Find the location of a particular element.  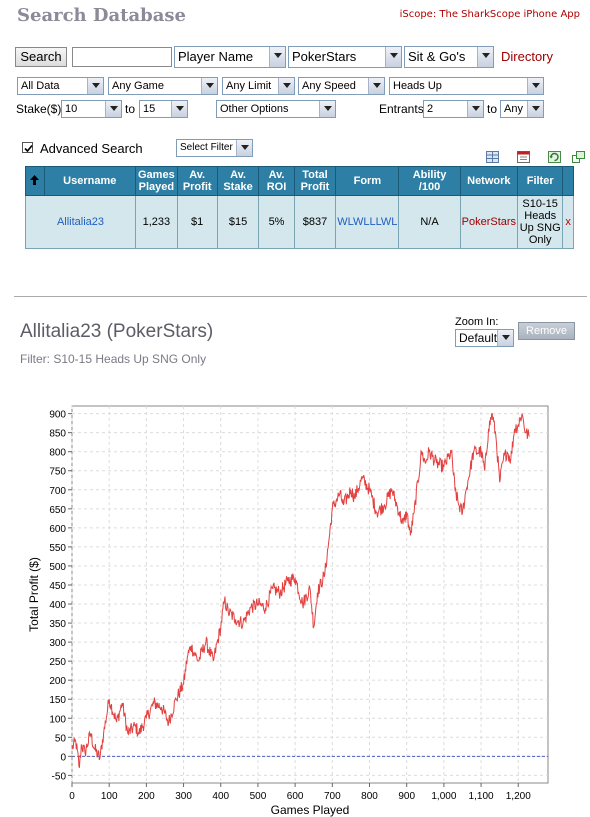

other-options-select: Other Options is located at coordinates (276, 109).